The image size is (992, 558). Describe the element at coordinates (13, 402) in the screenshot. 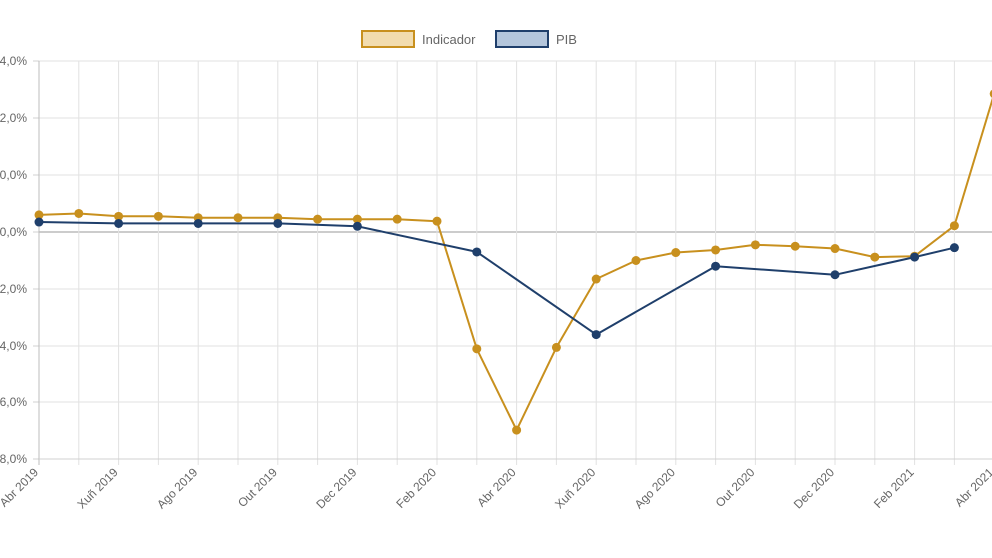

I see `y-tick-label: -6,0%` at that location.